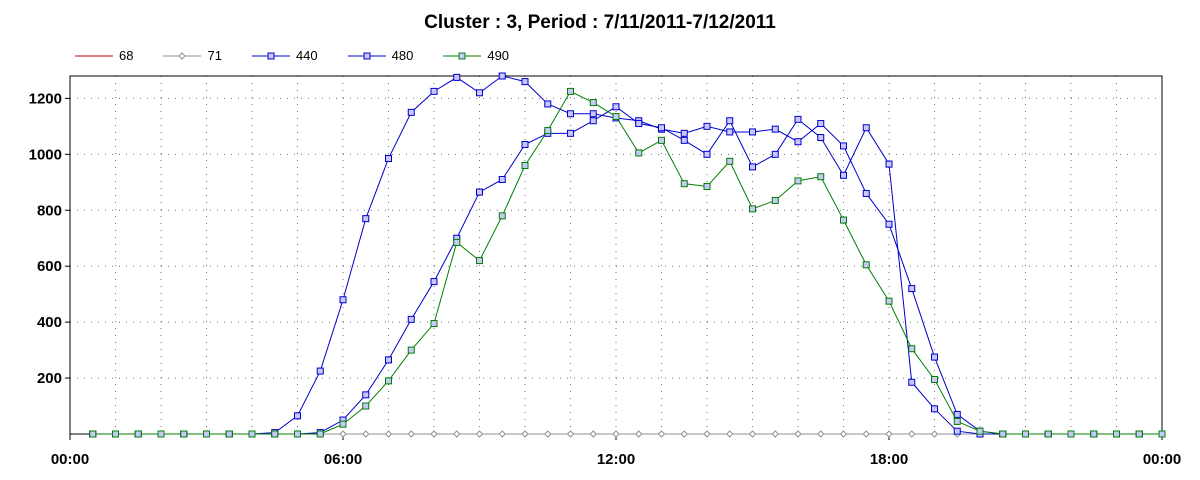 The height and width of the screenshot is (480, 1200). Describe the element at coordinates (49, 266) in the screenshot. I see `y-tick-label: 600` at that location.